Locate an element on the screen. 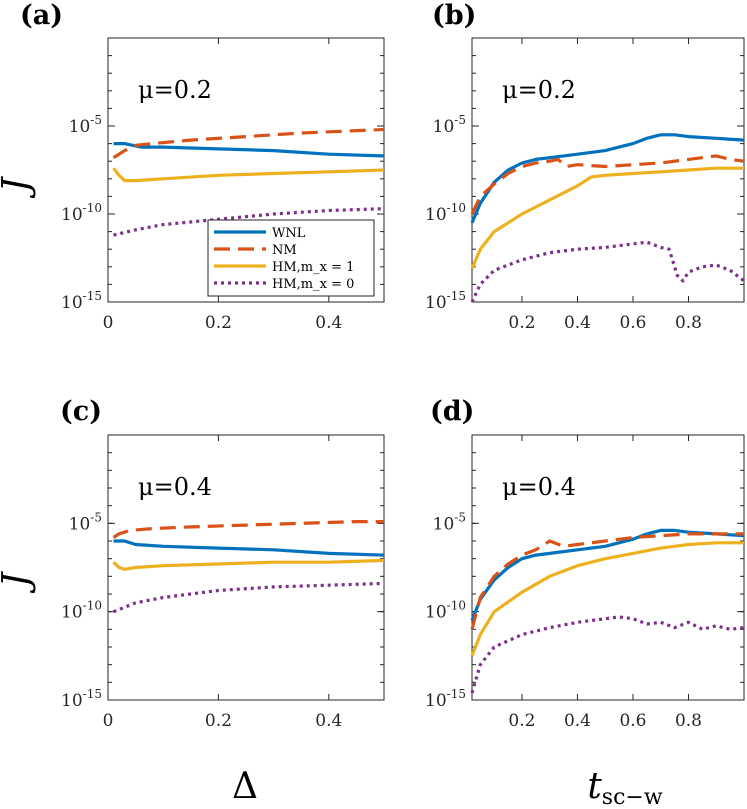  panel-label: (d) is located at coordinates (452, 411).